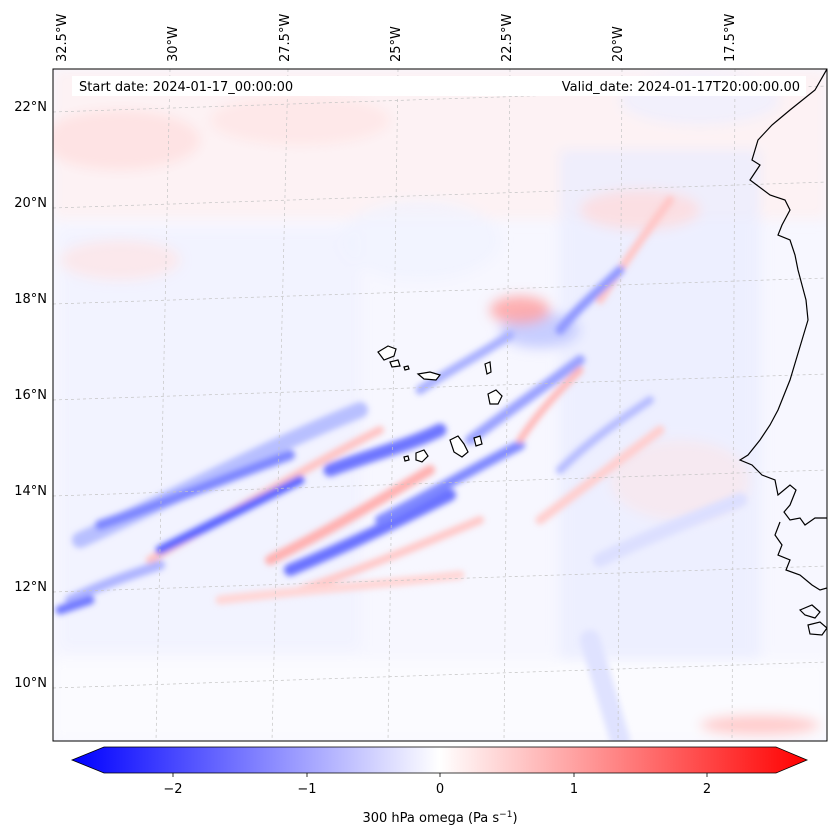 This screenshot has height=839, width=837. I want to click on colorbar-tick-label: 2, so click(707, 789).